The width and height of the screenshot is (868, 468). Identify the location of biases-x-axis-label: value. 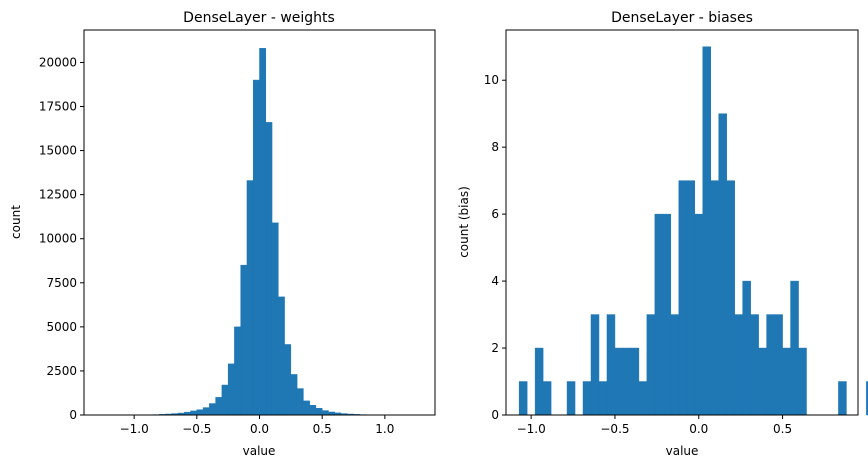
(682, 451).